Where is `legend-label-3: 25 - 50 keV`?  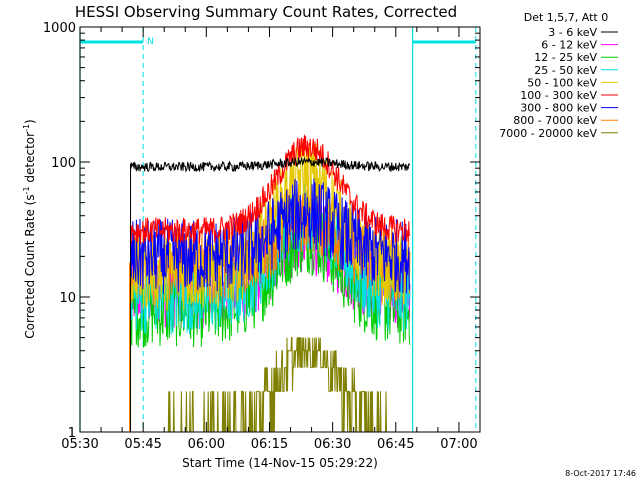 legend-label-3: 25 - 50 keV is located at coordinates (565, 70).